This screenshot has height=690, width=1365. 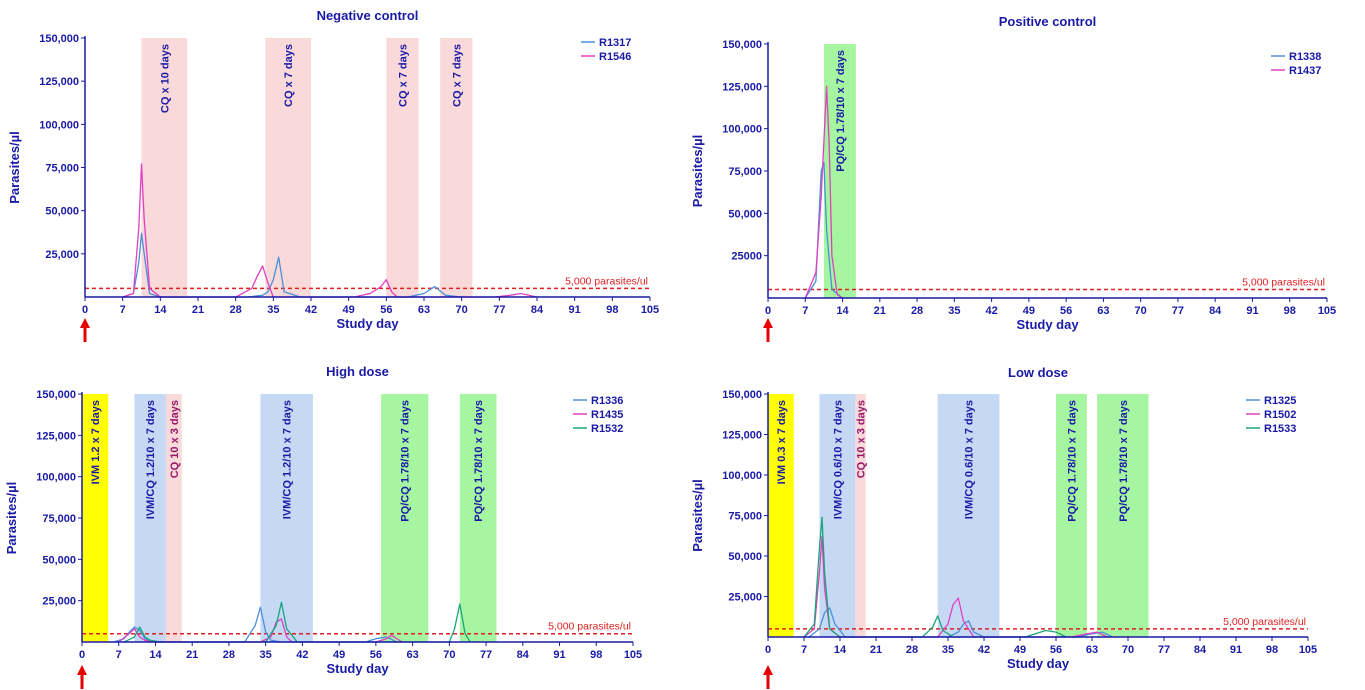 I want to click on panel-title: Positive control, so click(x=1048, y=21).